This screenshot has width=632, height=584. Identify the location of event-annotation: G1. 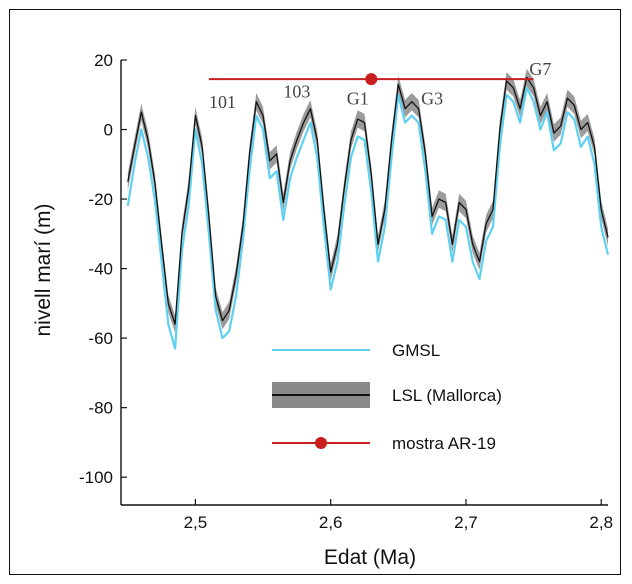
(358, 99).